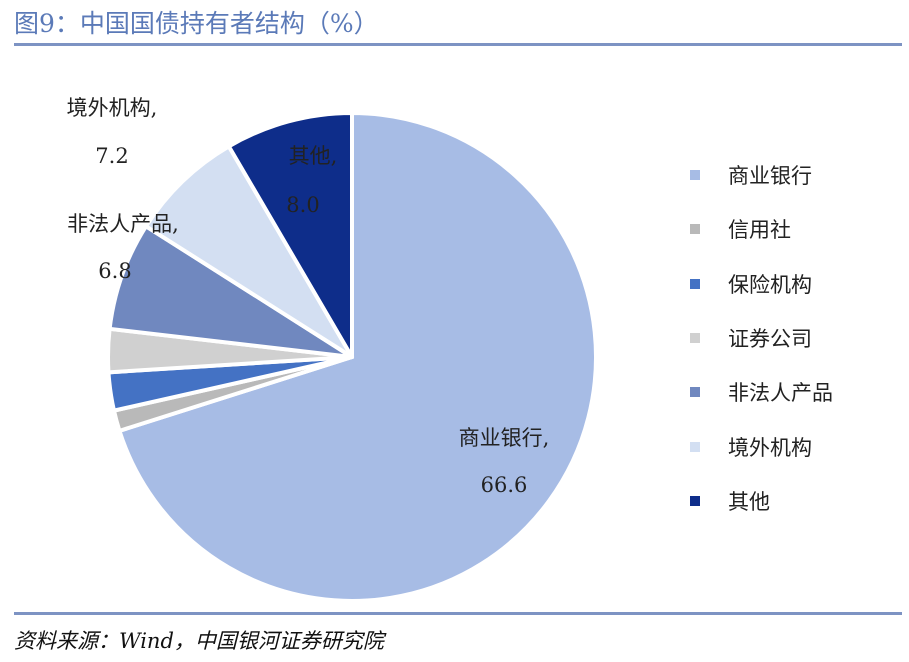  What do you see at coordinates (749, 501) in the screenshot?
I see `legend-label: 其他` at bounding box center [749, 501].